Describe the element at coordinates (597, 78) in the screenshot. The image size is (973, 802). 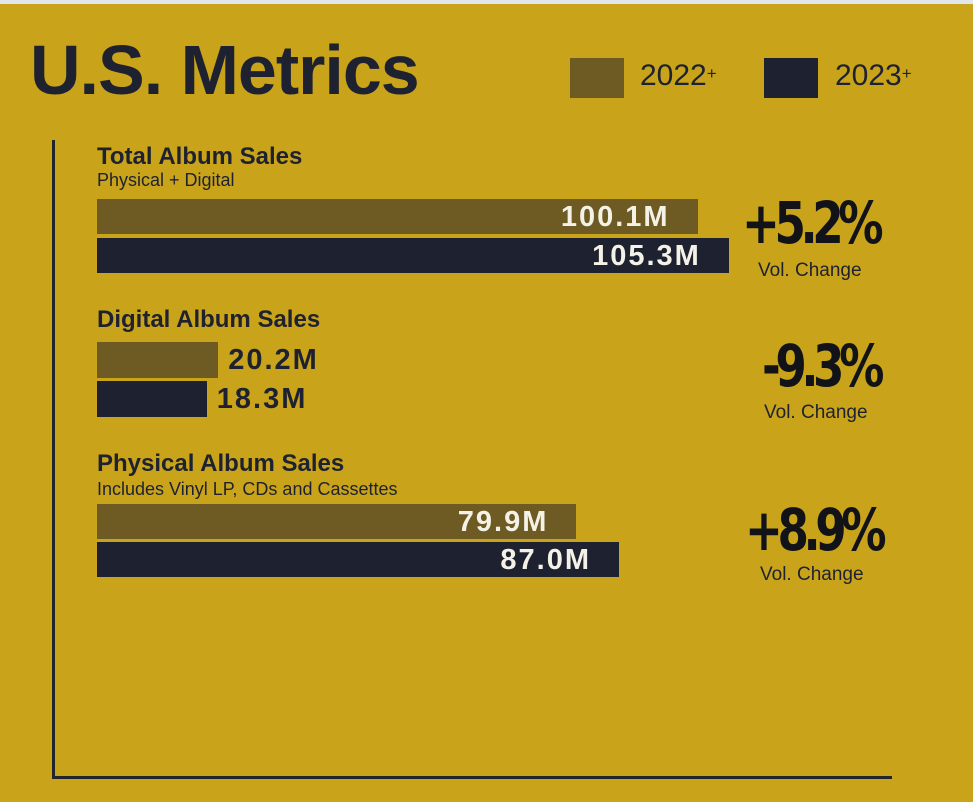
I see `legend-swatch-2022` at that location.